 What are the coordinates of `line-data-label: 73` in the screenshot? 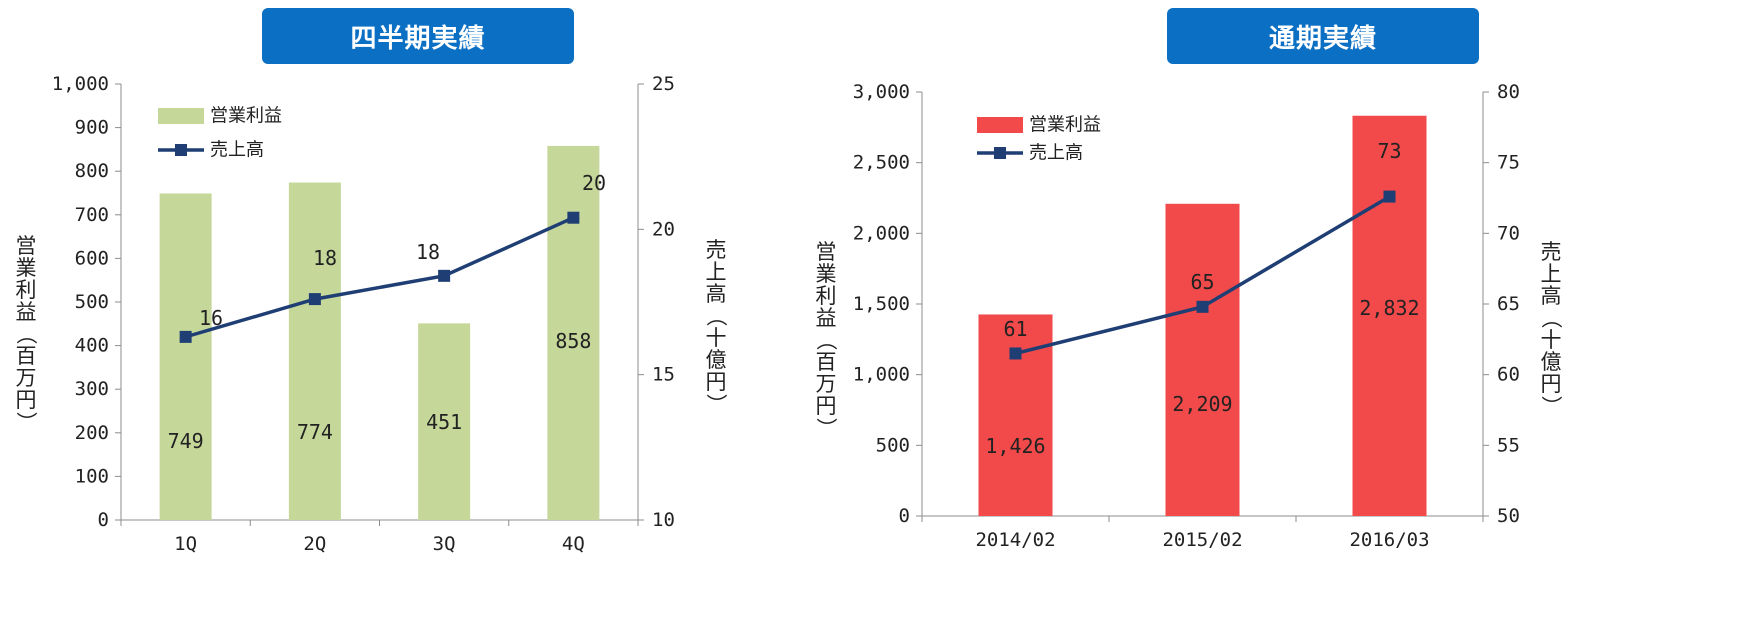 It's located at (1389, 151).